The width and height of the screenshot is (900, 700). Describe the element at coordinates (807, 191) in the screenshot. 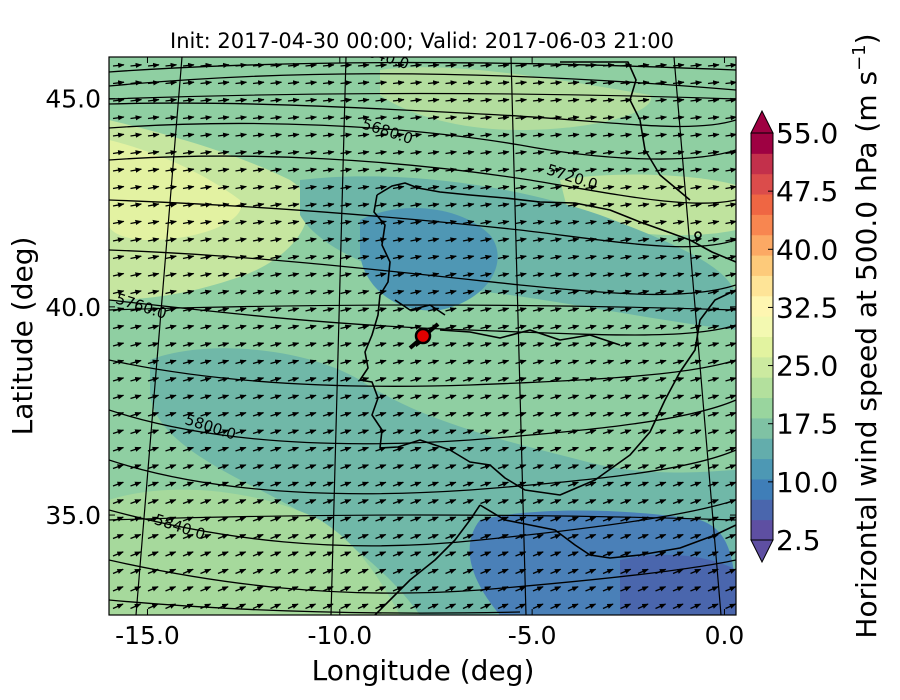

I see `colorbar-tick-label: 47.5` at that location.